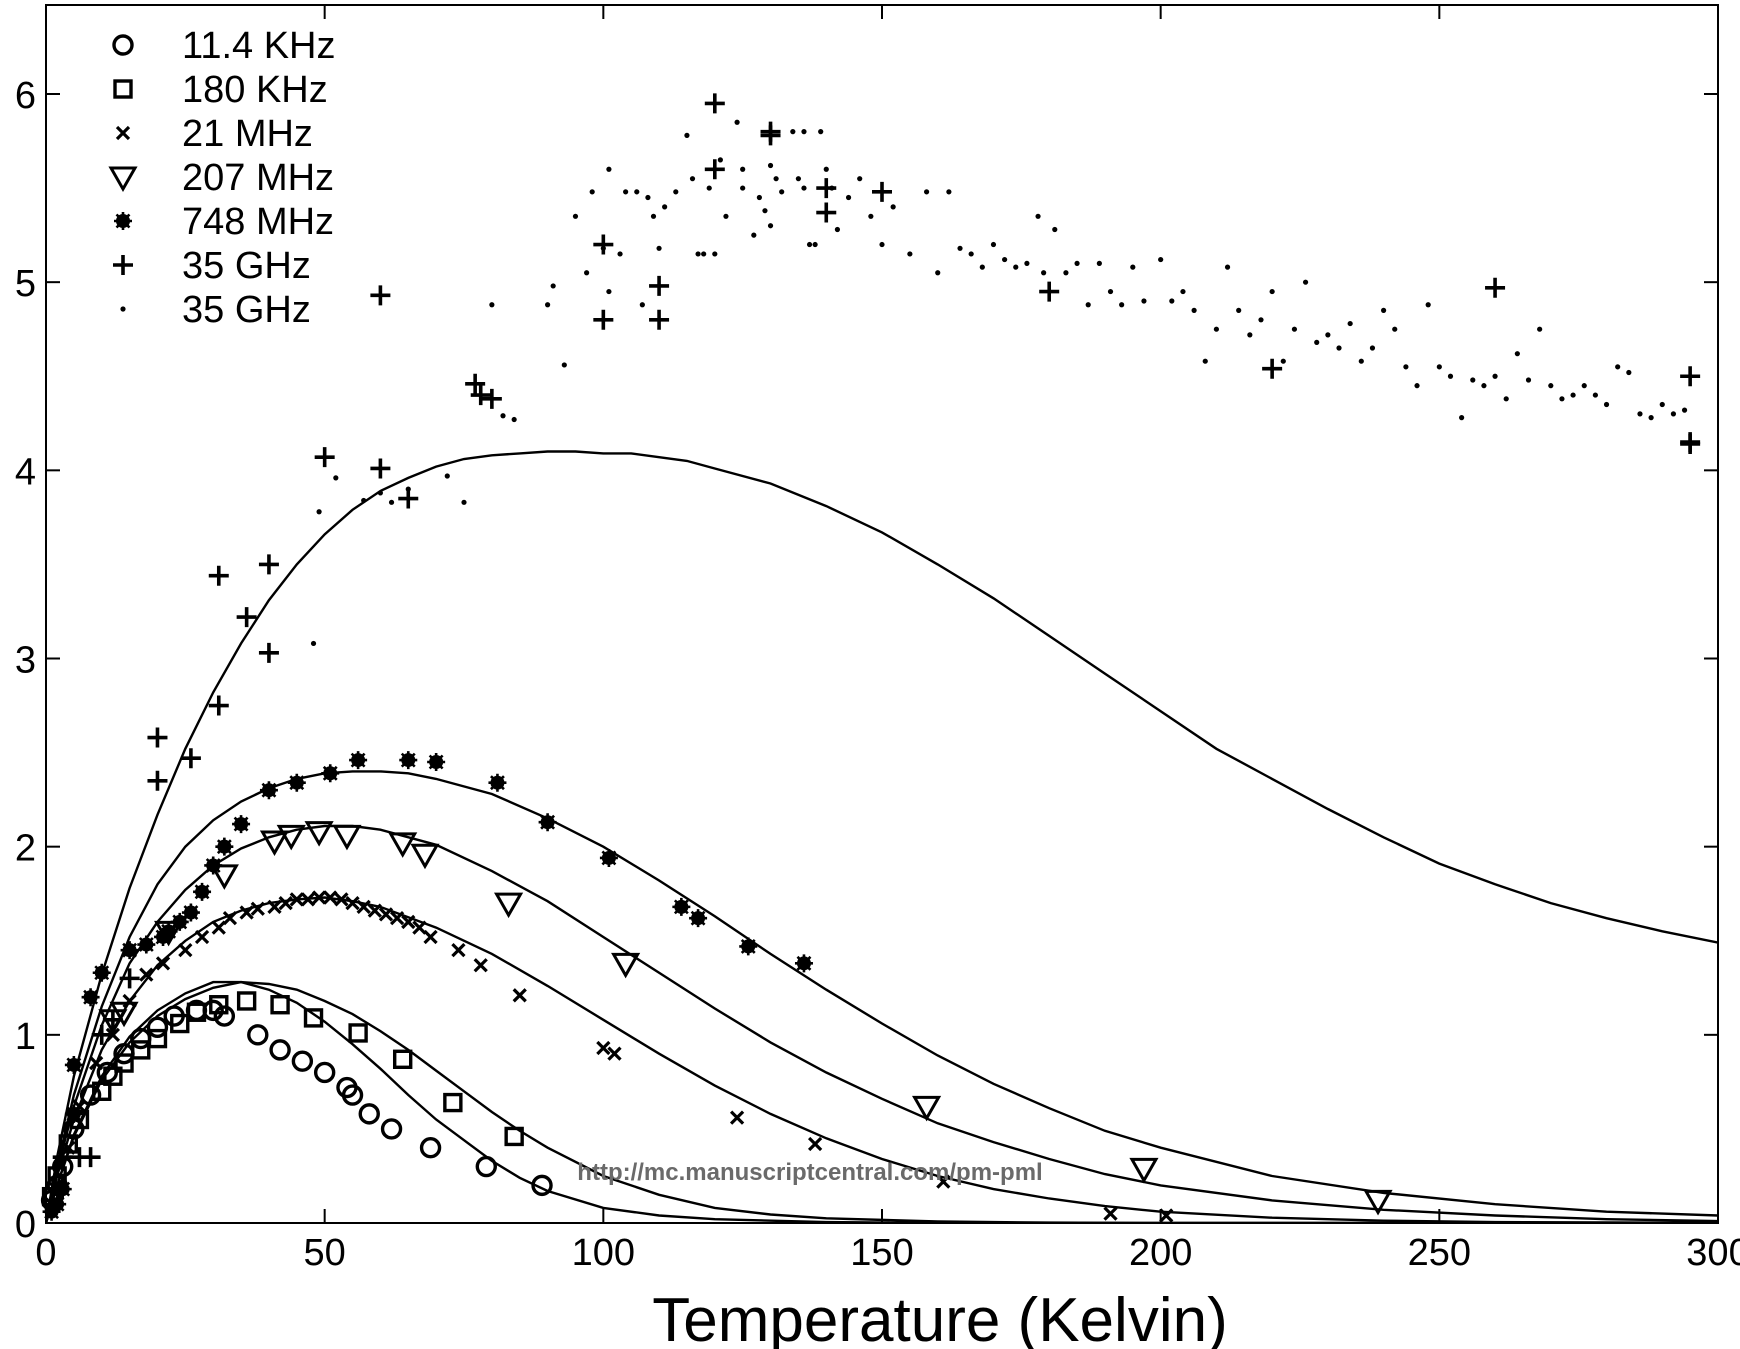  What do you see at coordinates (224, 222) in the screenshot?
I see `legend-item: 748 MHz` at bounding box center [224, 222].